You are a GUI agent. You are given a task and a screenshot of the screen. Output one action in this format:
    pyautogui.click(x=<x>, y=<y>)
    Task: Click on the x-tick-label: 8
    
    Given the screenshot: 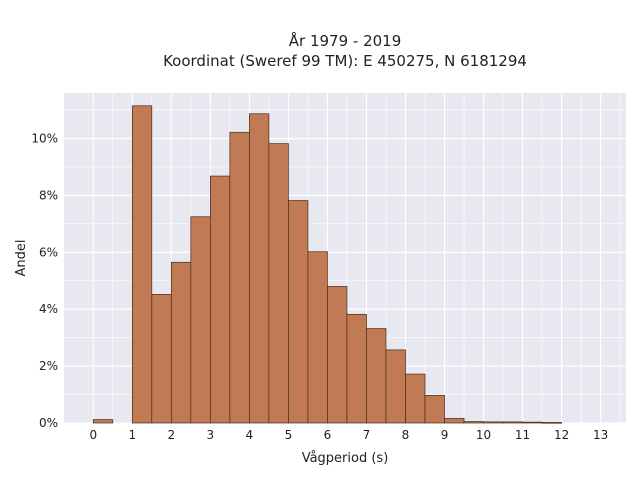 What is the action you would take?
    pyautogui.click(x=406, y=435)
    